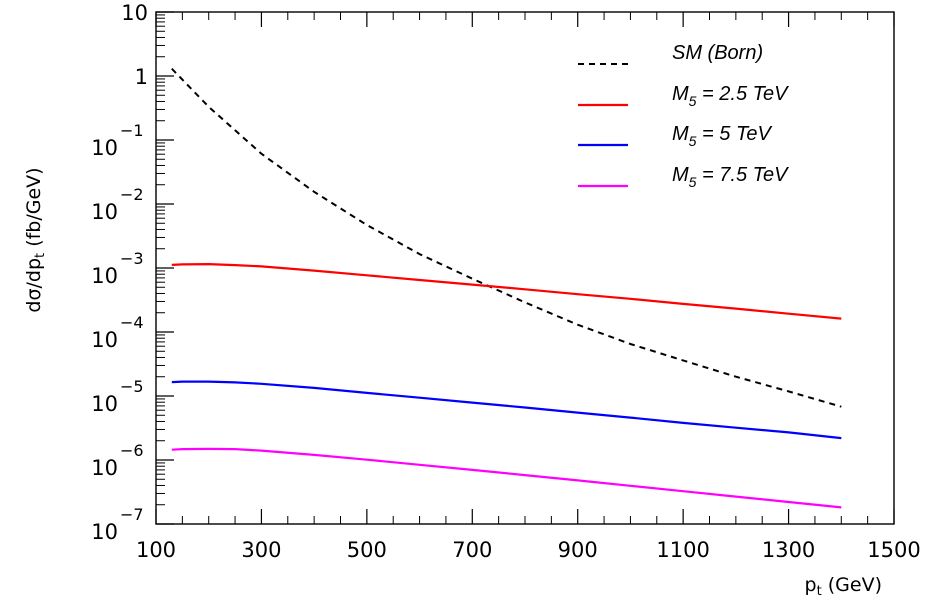 This screenshot has width=930, height=605. Describe the element at coordinates (893, 550) in the screenshot. I see `x-tick-label: 1500` at that location.